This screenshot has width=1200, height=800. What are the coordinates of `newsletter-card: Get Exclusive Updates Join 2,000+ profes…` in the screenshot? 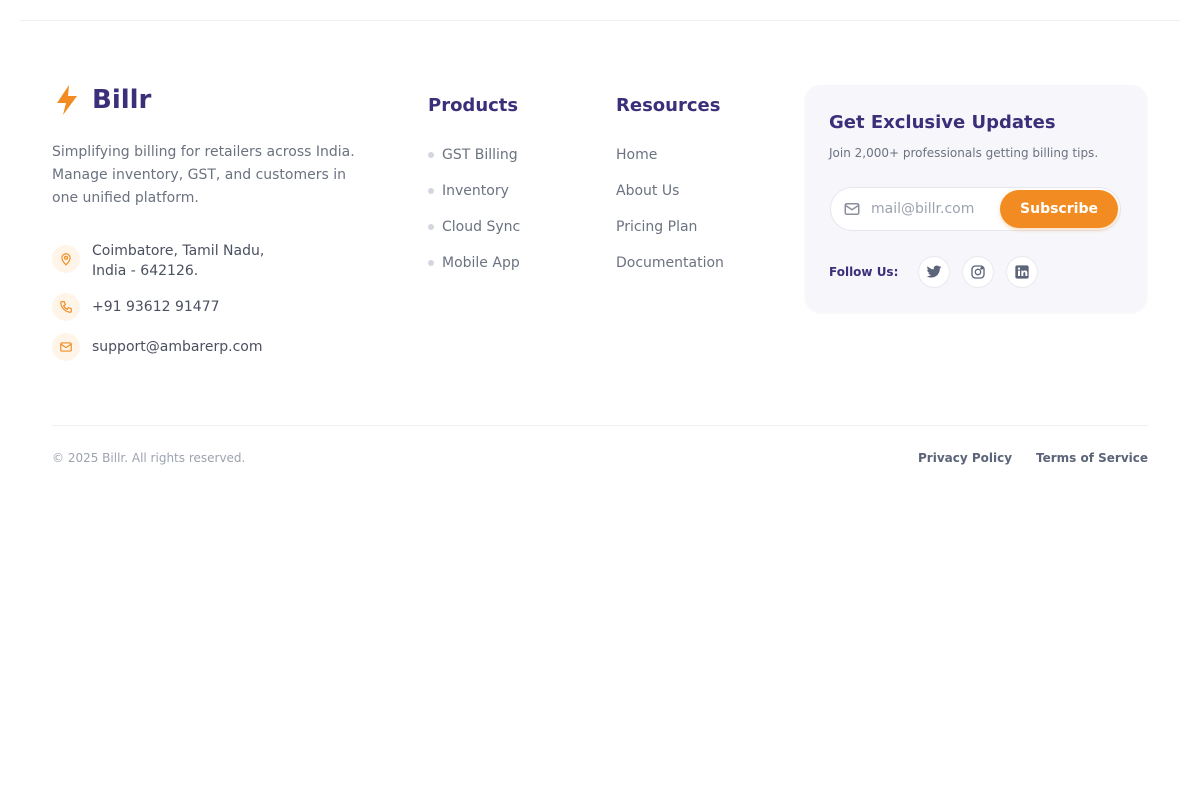 It's located at (976, 198).